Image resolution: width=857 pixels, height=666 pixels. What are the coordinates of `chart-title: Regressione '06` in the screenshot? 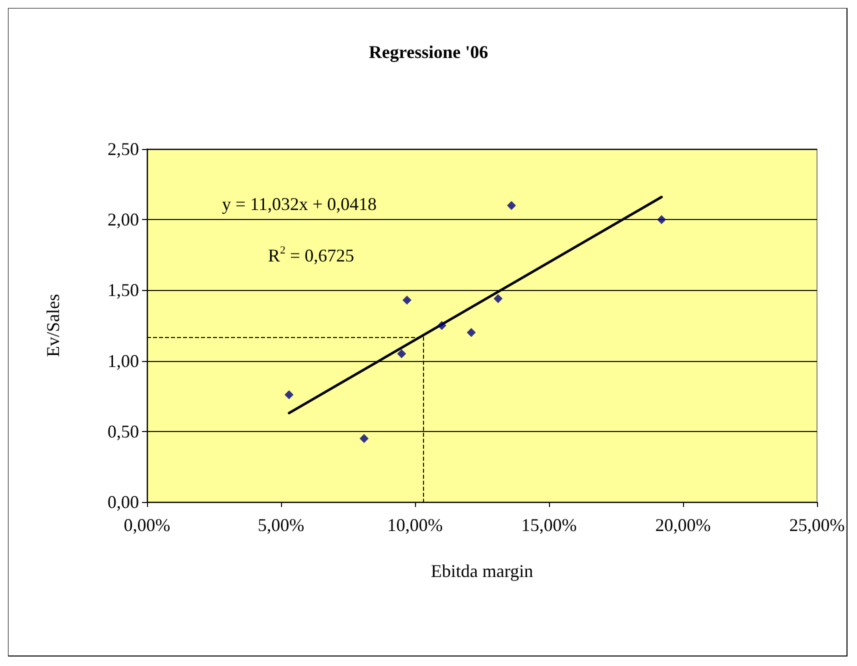 It's located at (428, 52).